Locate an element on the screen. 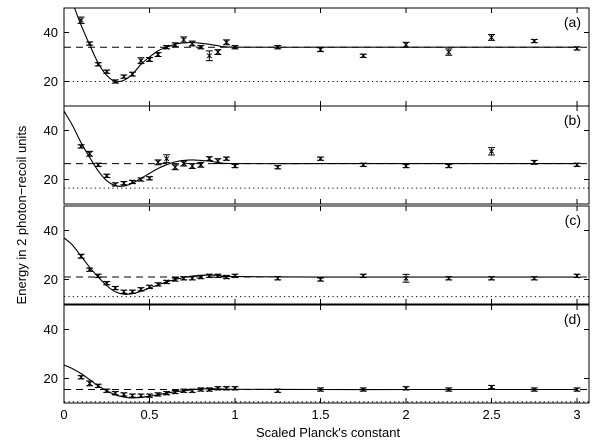  panel-label: (c) is located at coordinates (573, 220).